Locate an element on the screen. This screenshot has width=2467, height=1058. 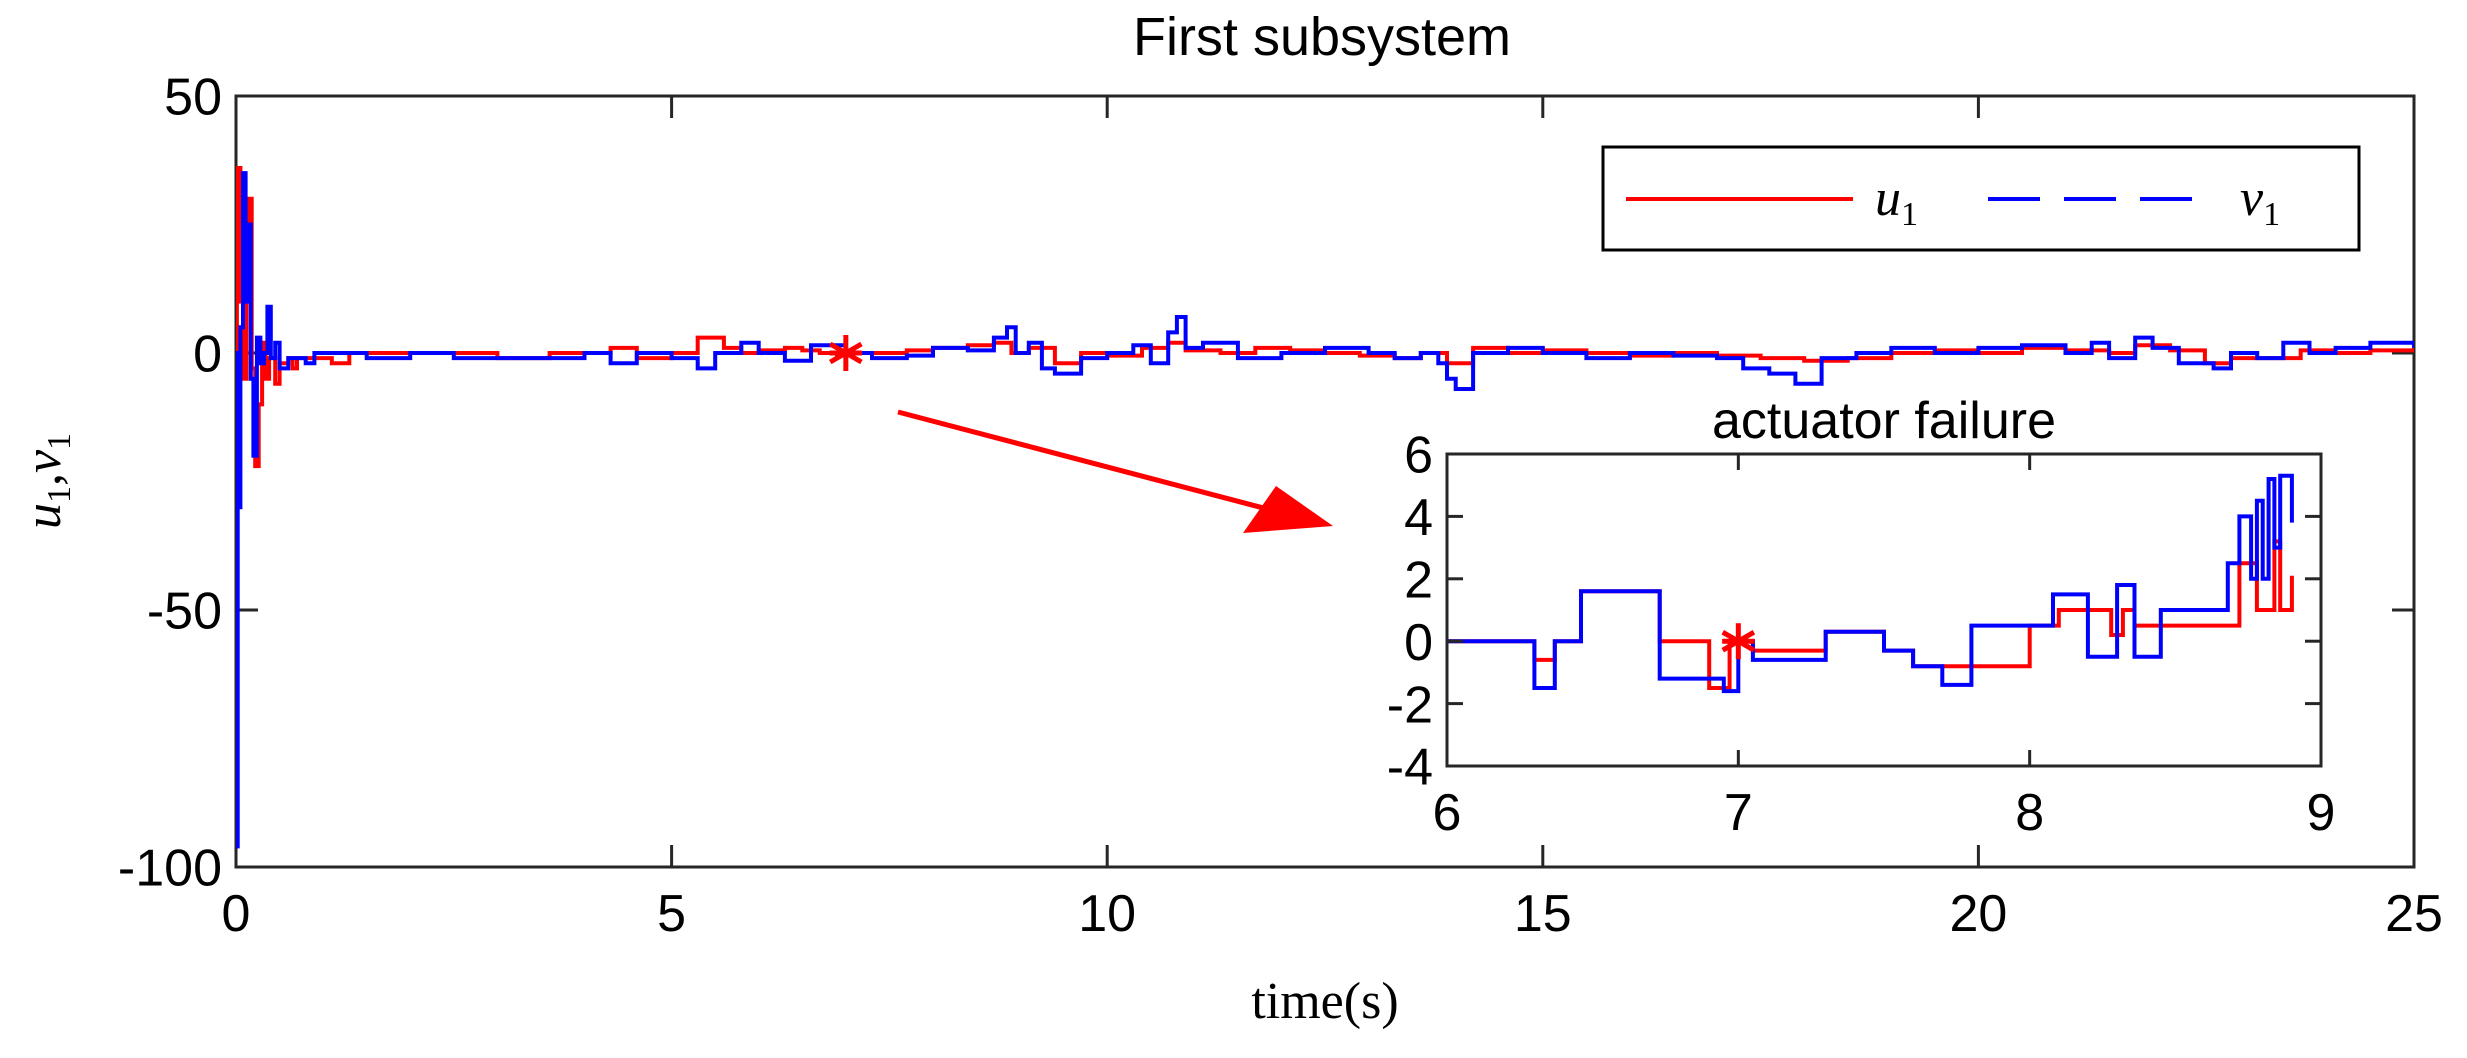
legend: u1 v1 is located at coordinates (1981, 198).